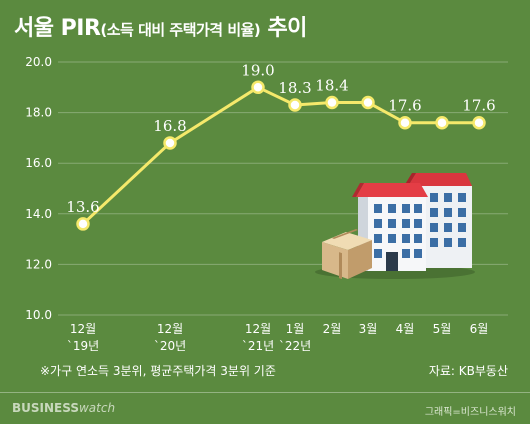  I want to click on title-parenthetical: (소득 대비 주택가격 비율), so click(180, 30).